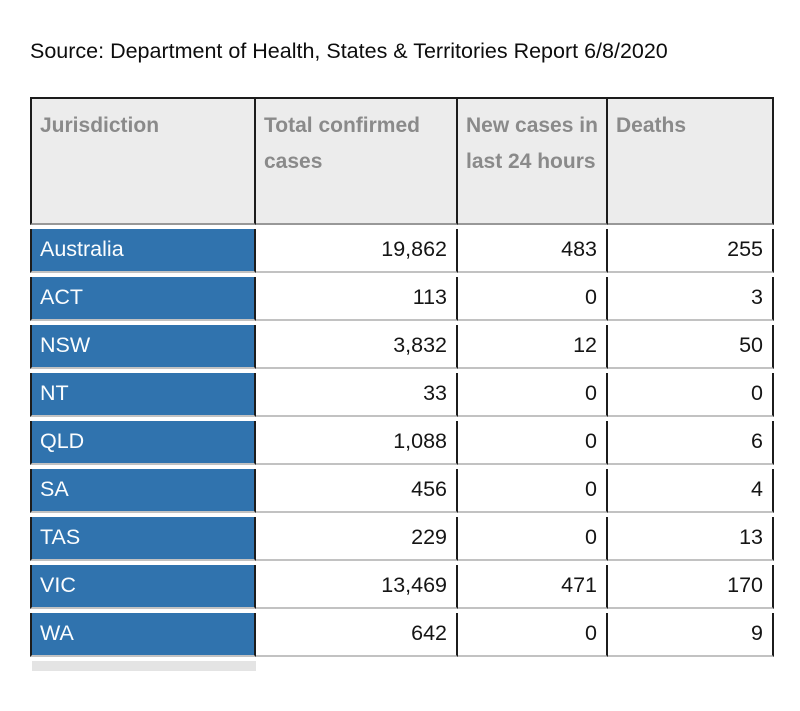 This screenshot has width=800, height=711. What do you see at coordinates (691, 394) in the screenshot?
I see `deaths-cell: 0` at bounding box center [691, 394].